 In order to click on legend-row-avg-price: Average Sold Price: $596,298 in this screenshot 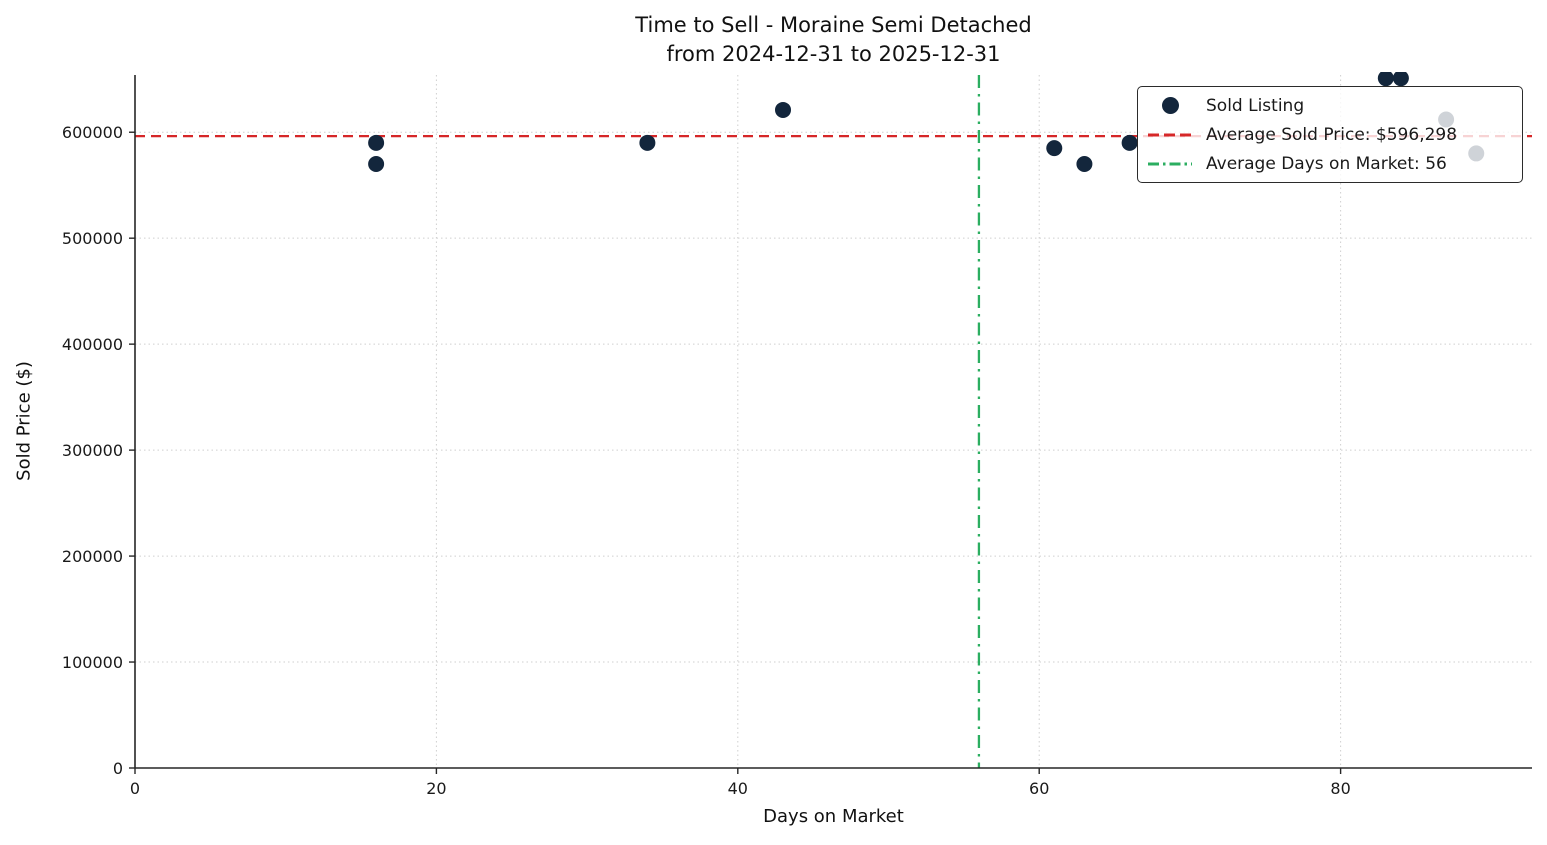, I will do `click(1329, 134)`.